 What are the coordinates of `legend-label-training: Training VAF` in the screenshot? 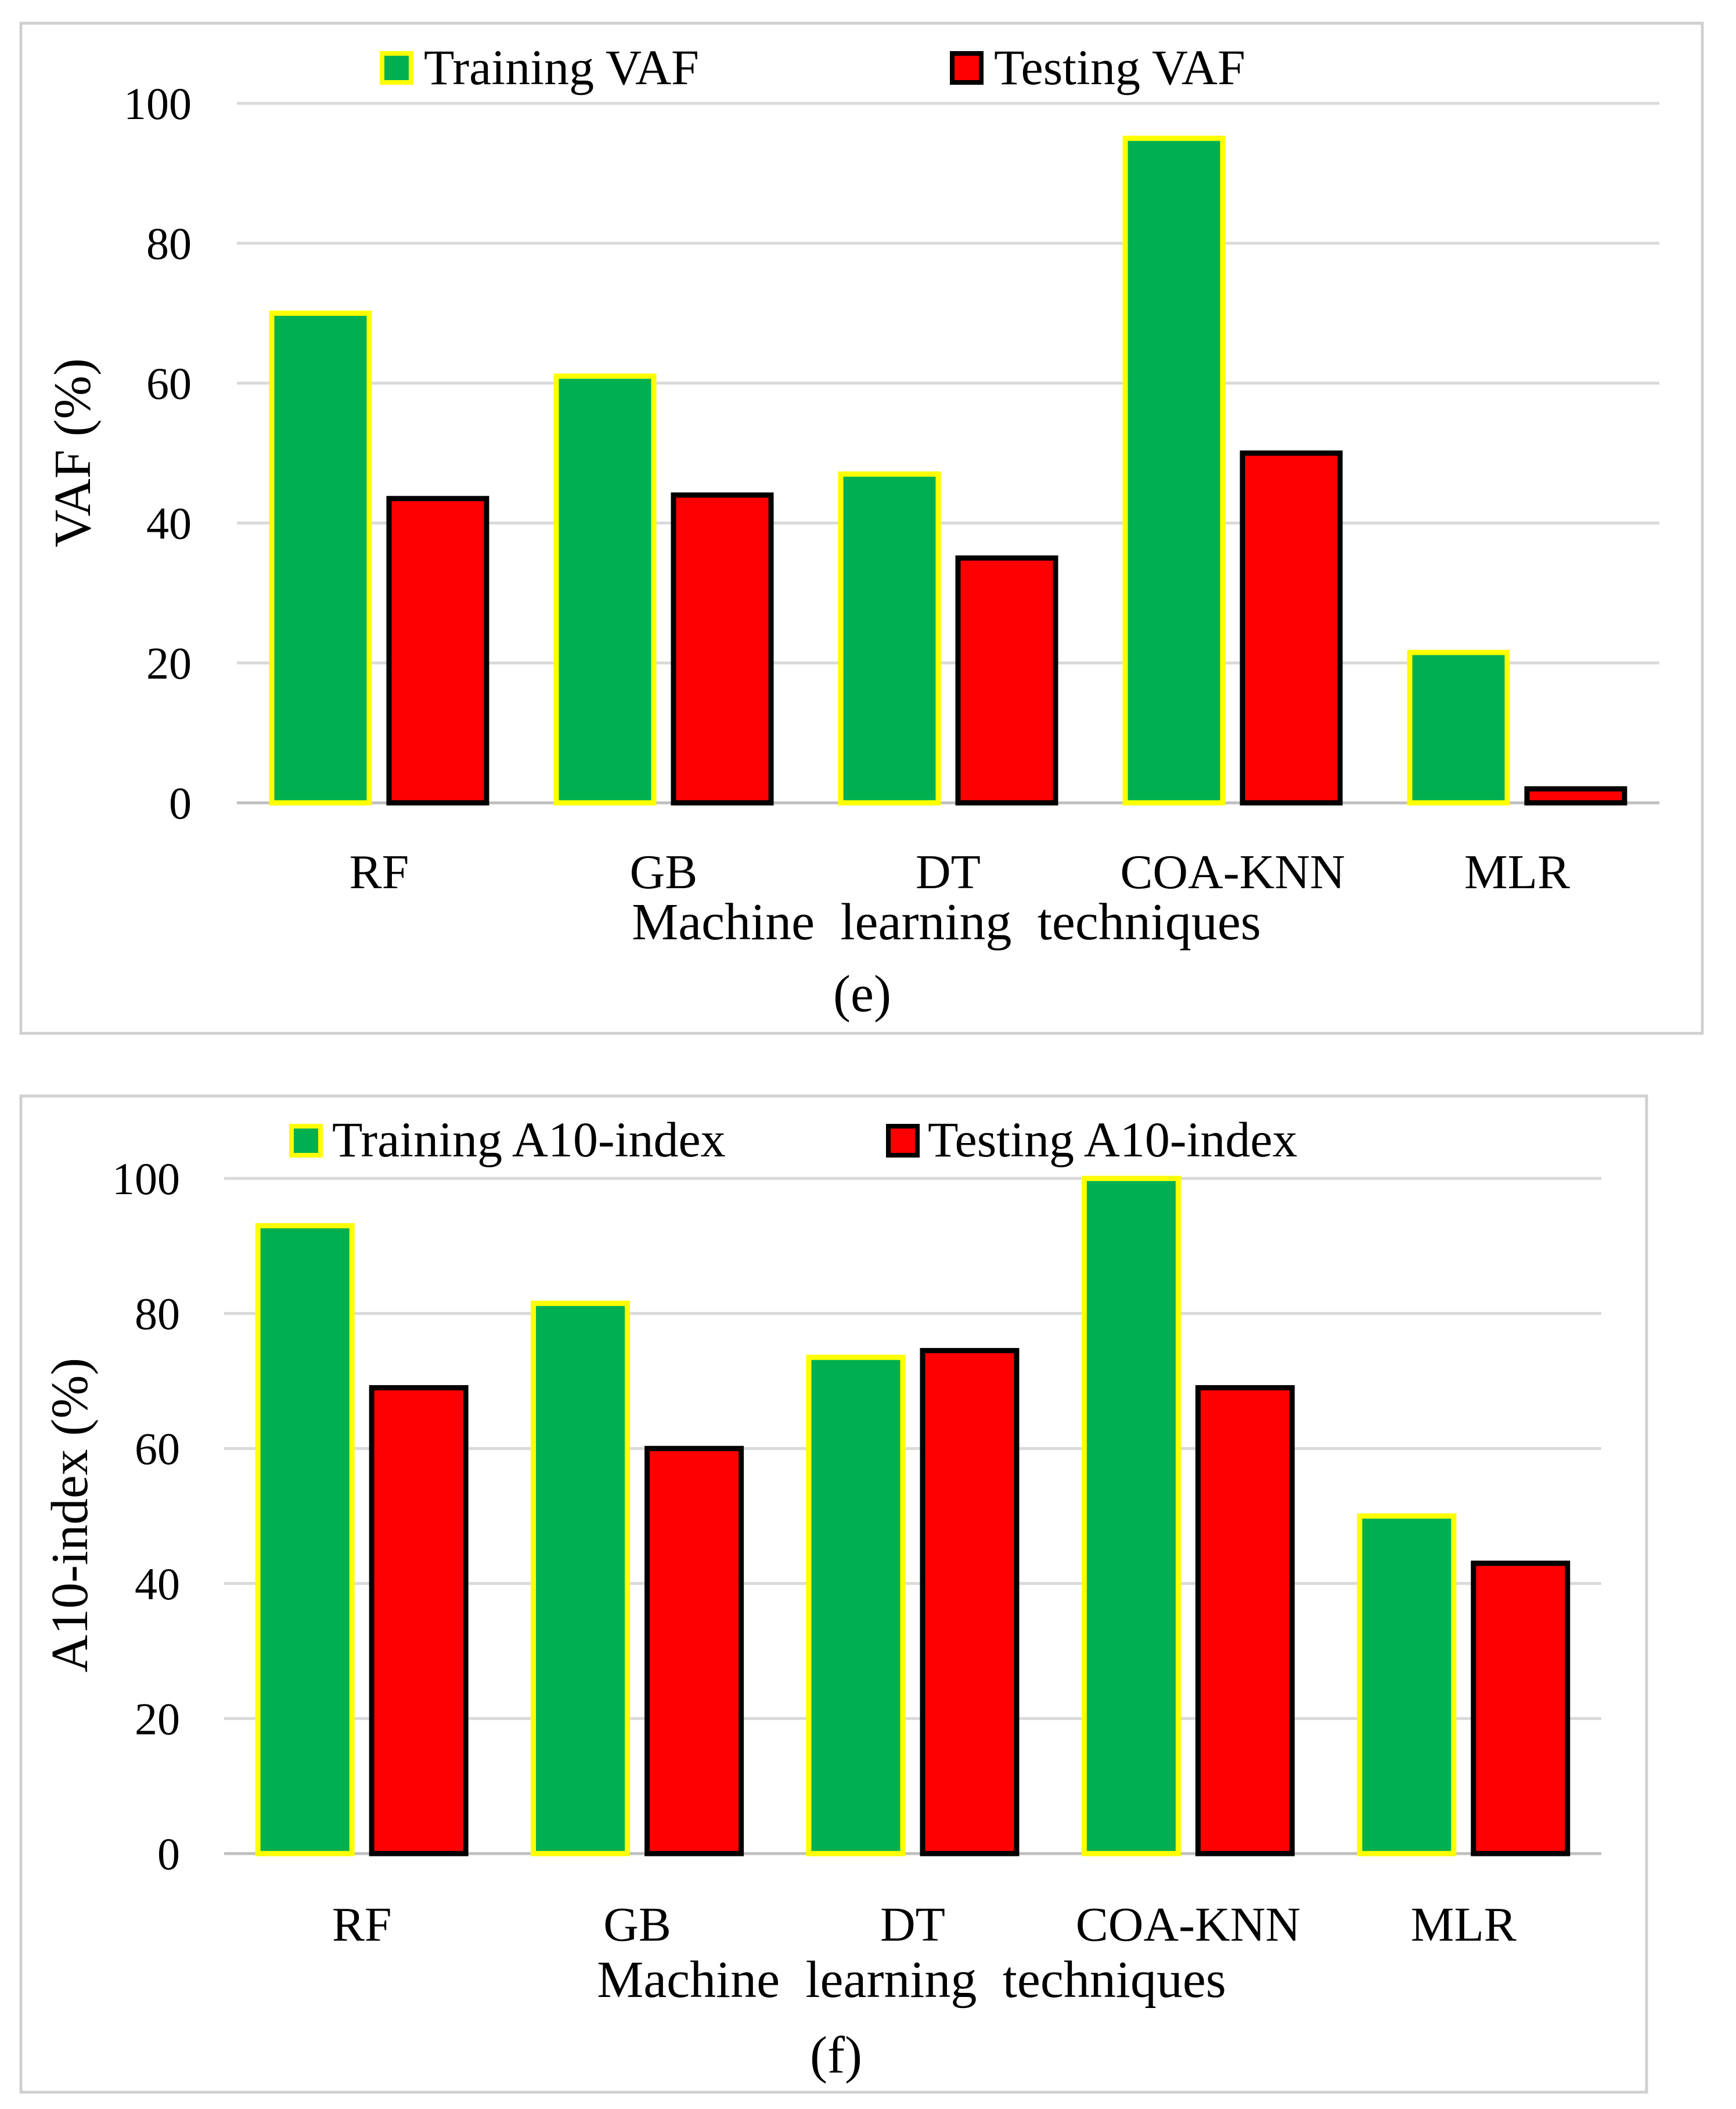 It's located at (561, 67).